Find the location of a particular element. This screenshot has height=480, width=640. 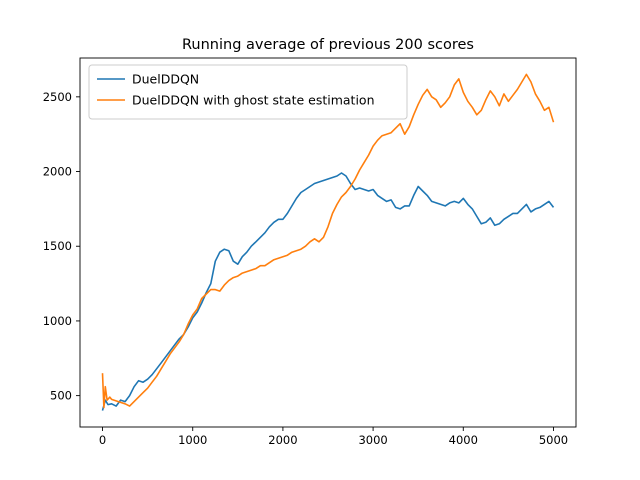

y-tick-label: 500 is located at coordinates (61, 396).